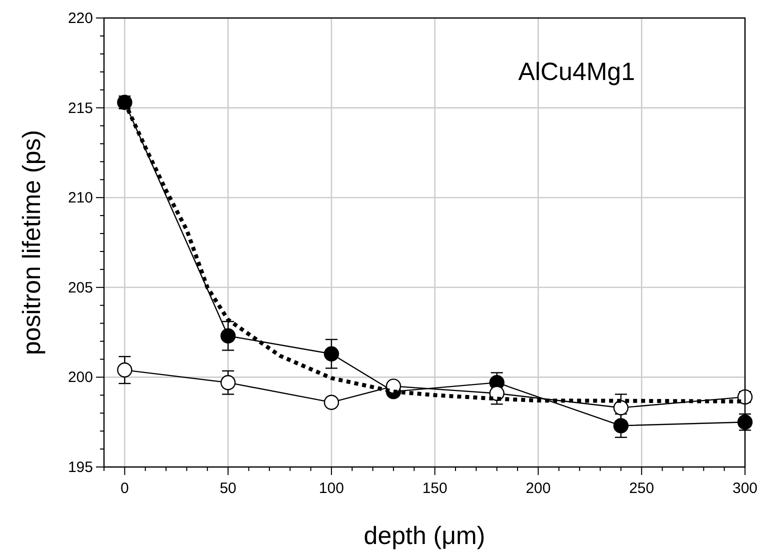 Image resolution: width=759 pixels, height=556 pixels. What do you see at coordinates (538, 488) in the screenshot?
I see `x-tick-label: 200` at bounding box center [538, 488].